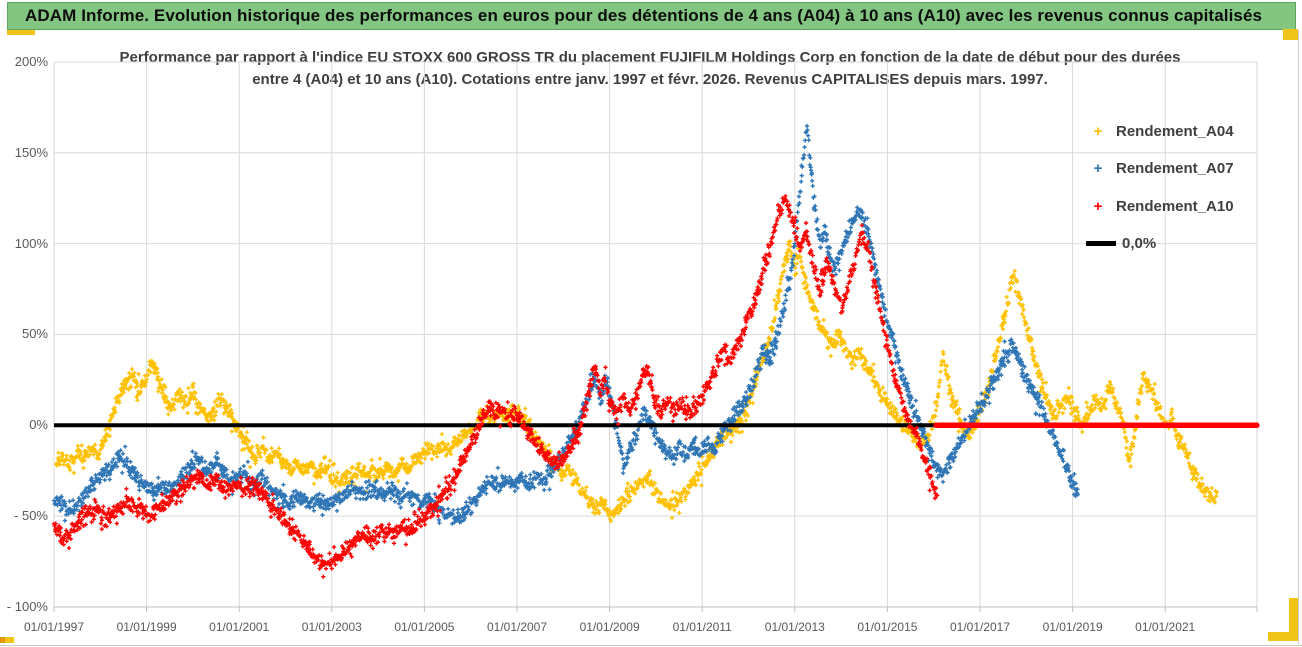 The height and width of the screenshot is (647, 1302). What do you see at coordinates (31, 243) in the screenshot?
I see `y-axis-tick-label: 100%` at bounding box center [31, 243].